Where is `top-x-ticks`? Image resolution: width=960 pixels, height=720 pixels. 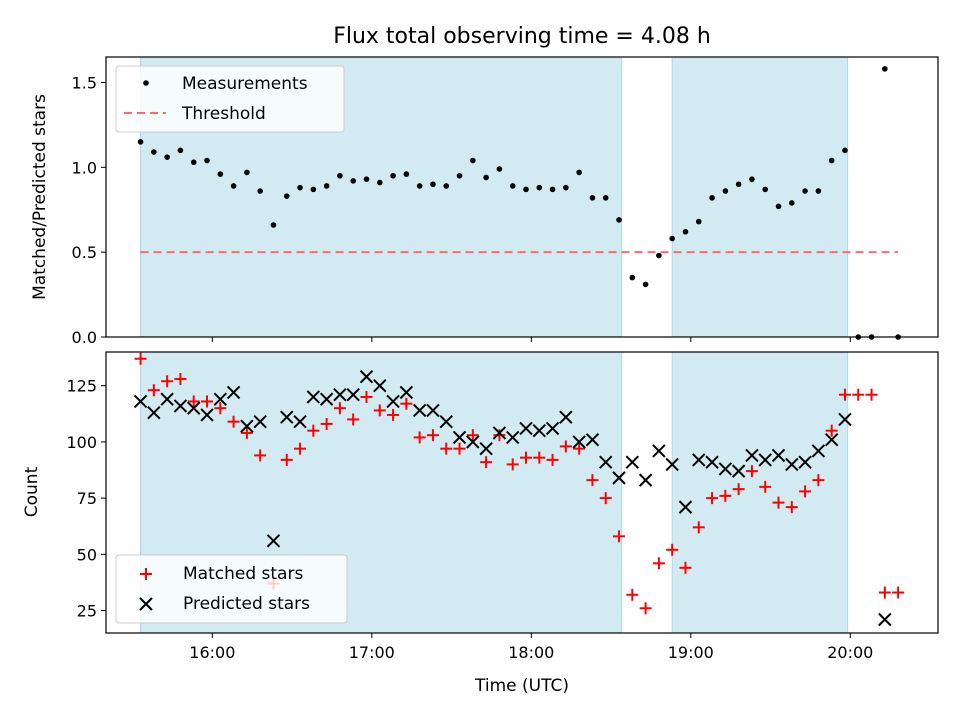
top-x-ticks is located at coordinates (531, 339).